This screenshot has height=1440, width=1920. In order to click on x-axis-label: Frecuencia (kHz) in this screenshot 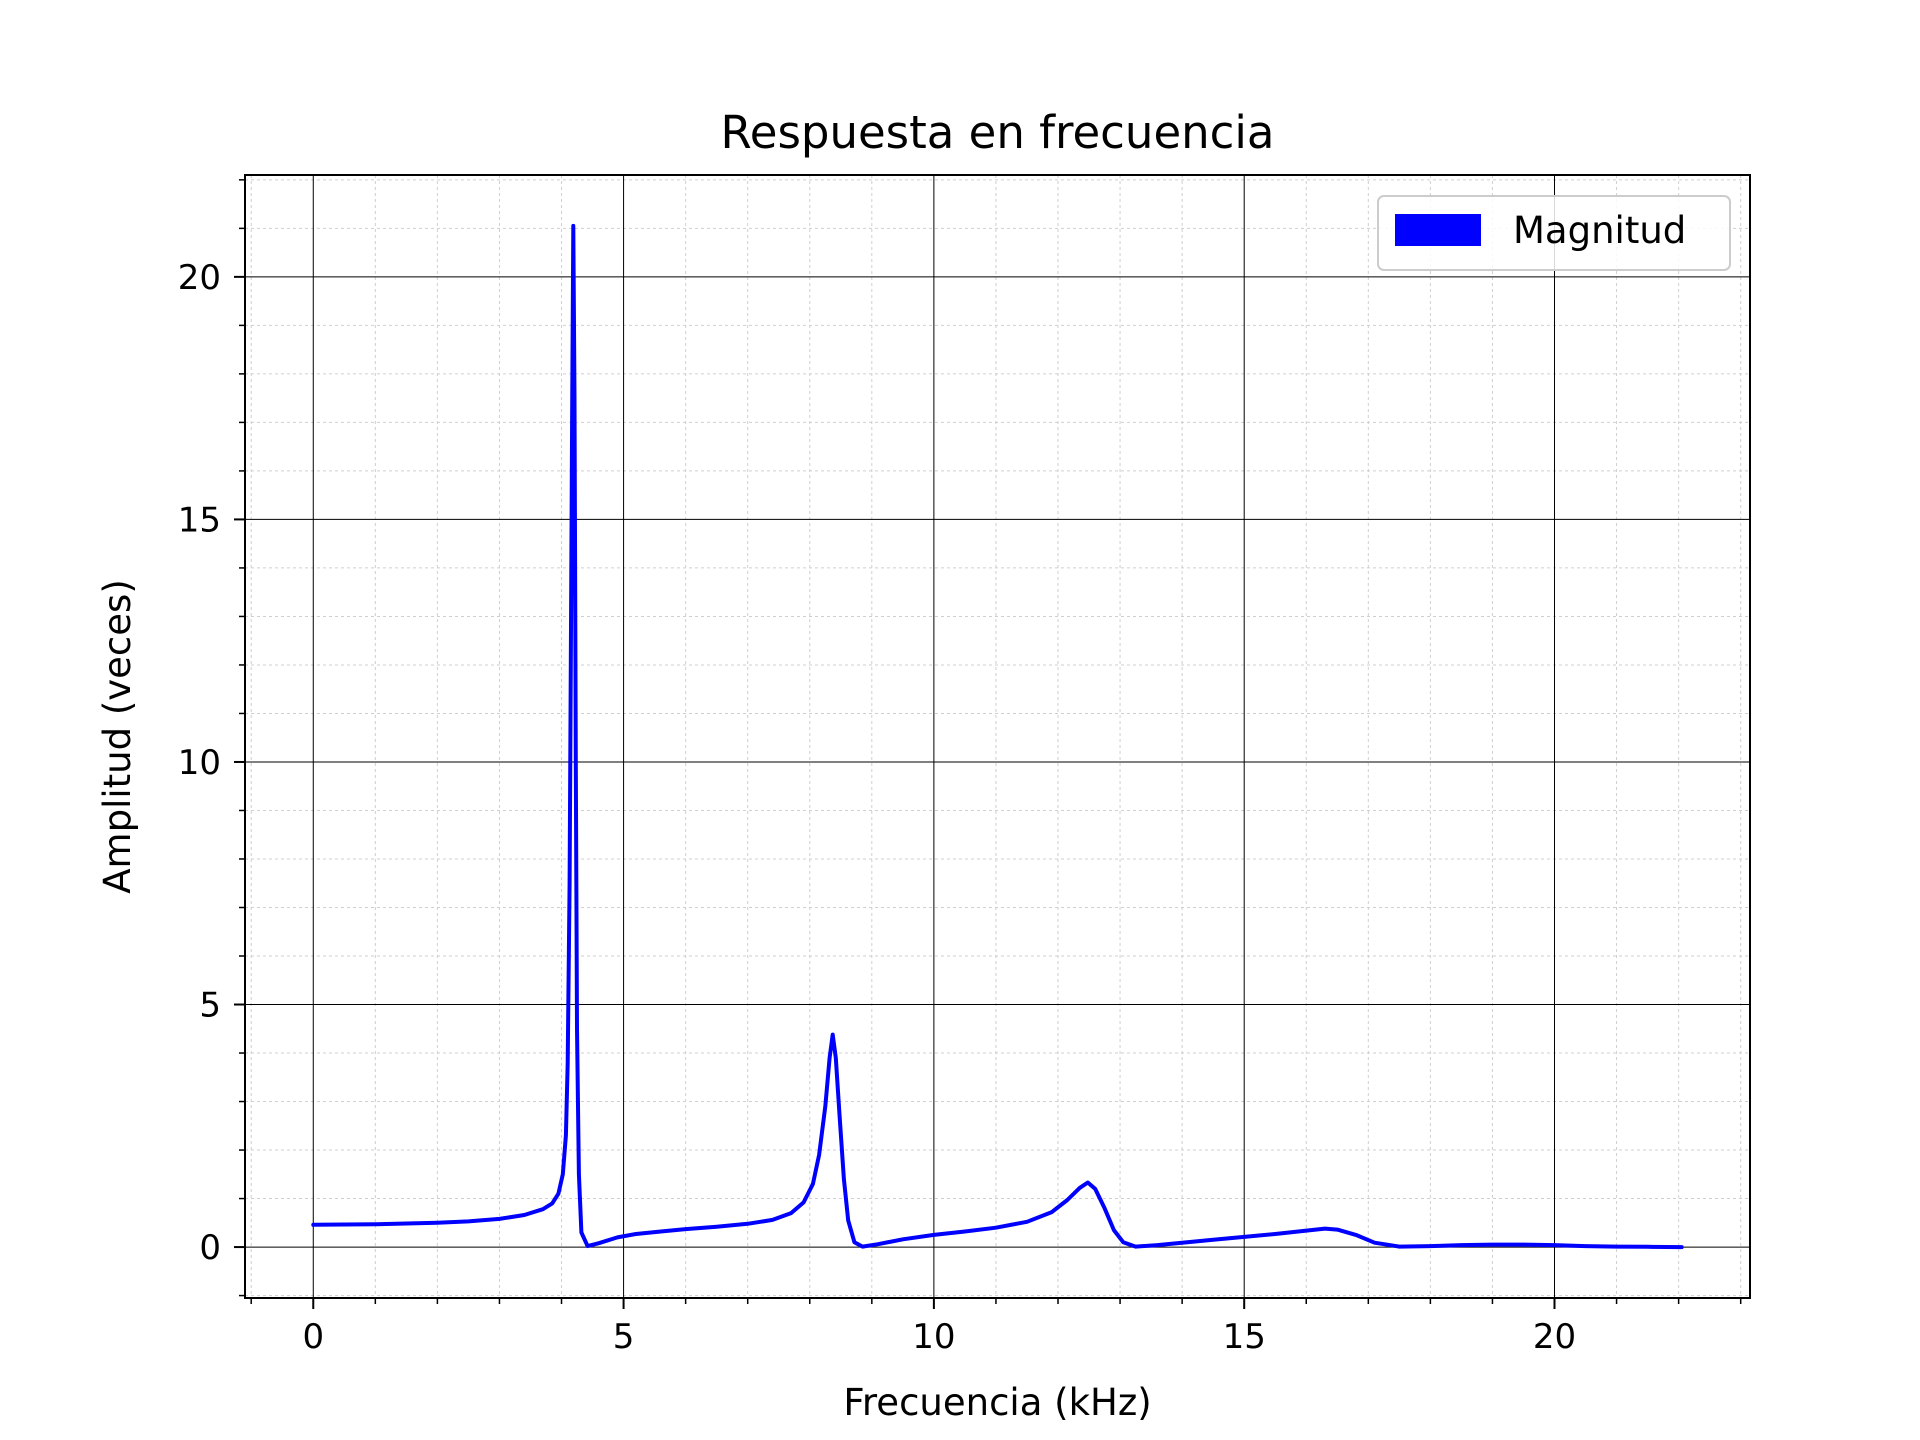, I will do `click(997, 1402)`.